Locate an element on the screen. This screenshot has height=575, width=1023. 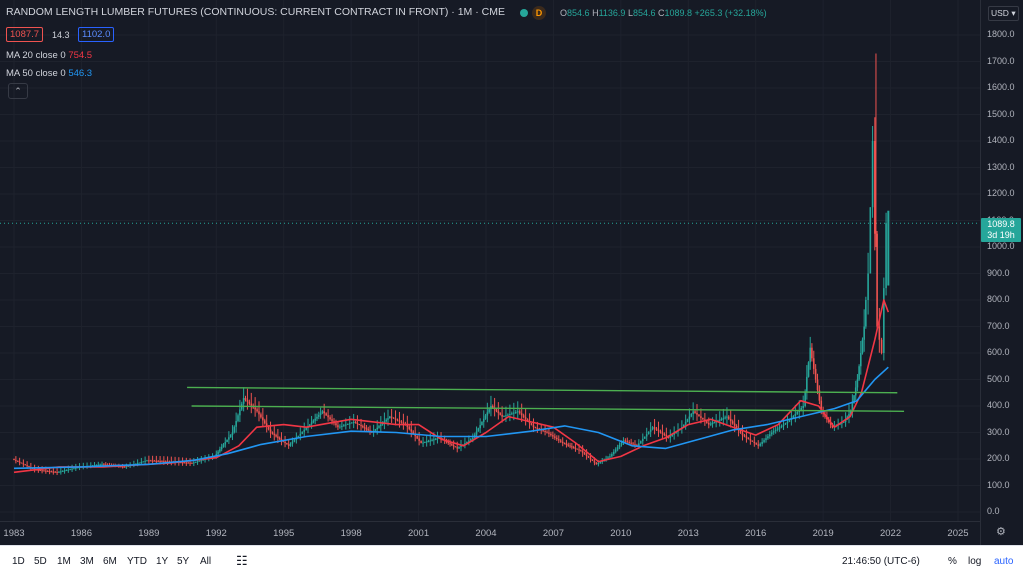
market-status-icon is located at coordinates (524, 13).